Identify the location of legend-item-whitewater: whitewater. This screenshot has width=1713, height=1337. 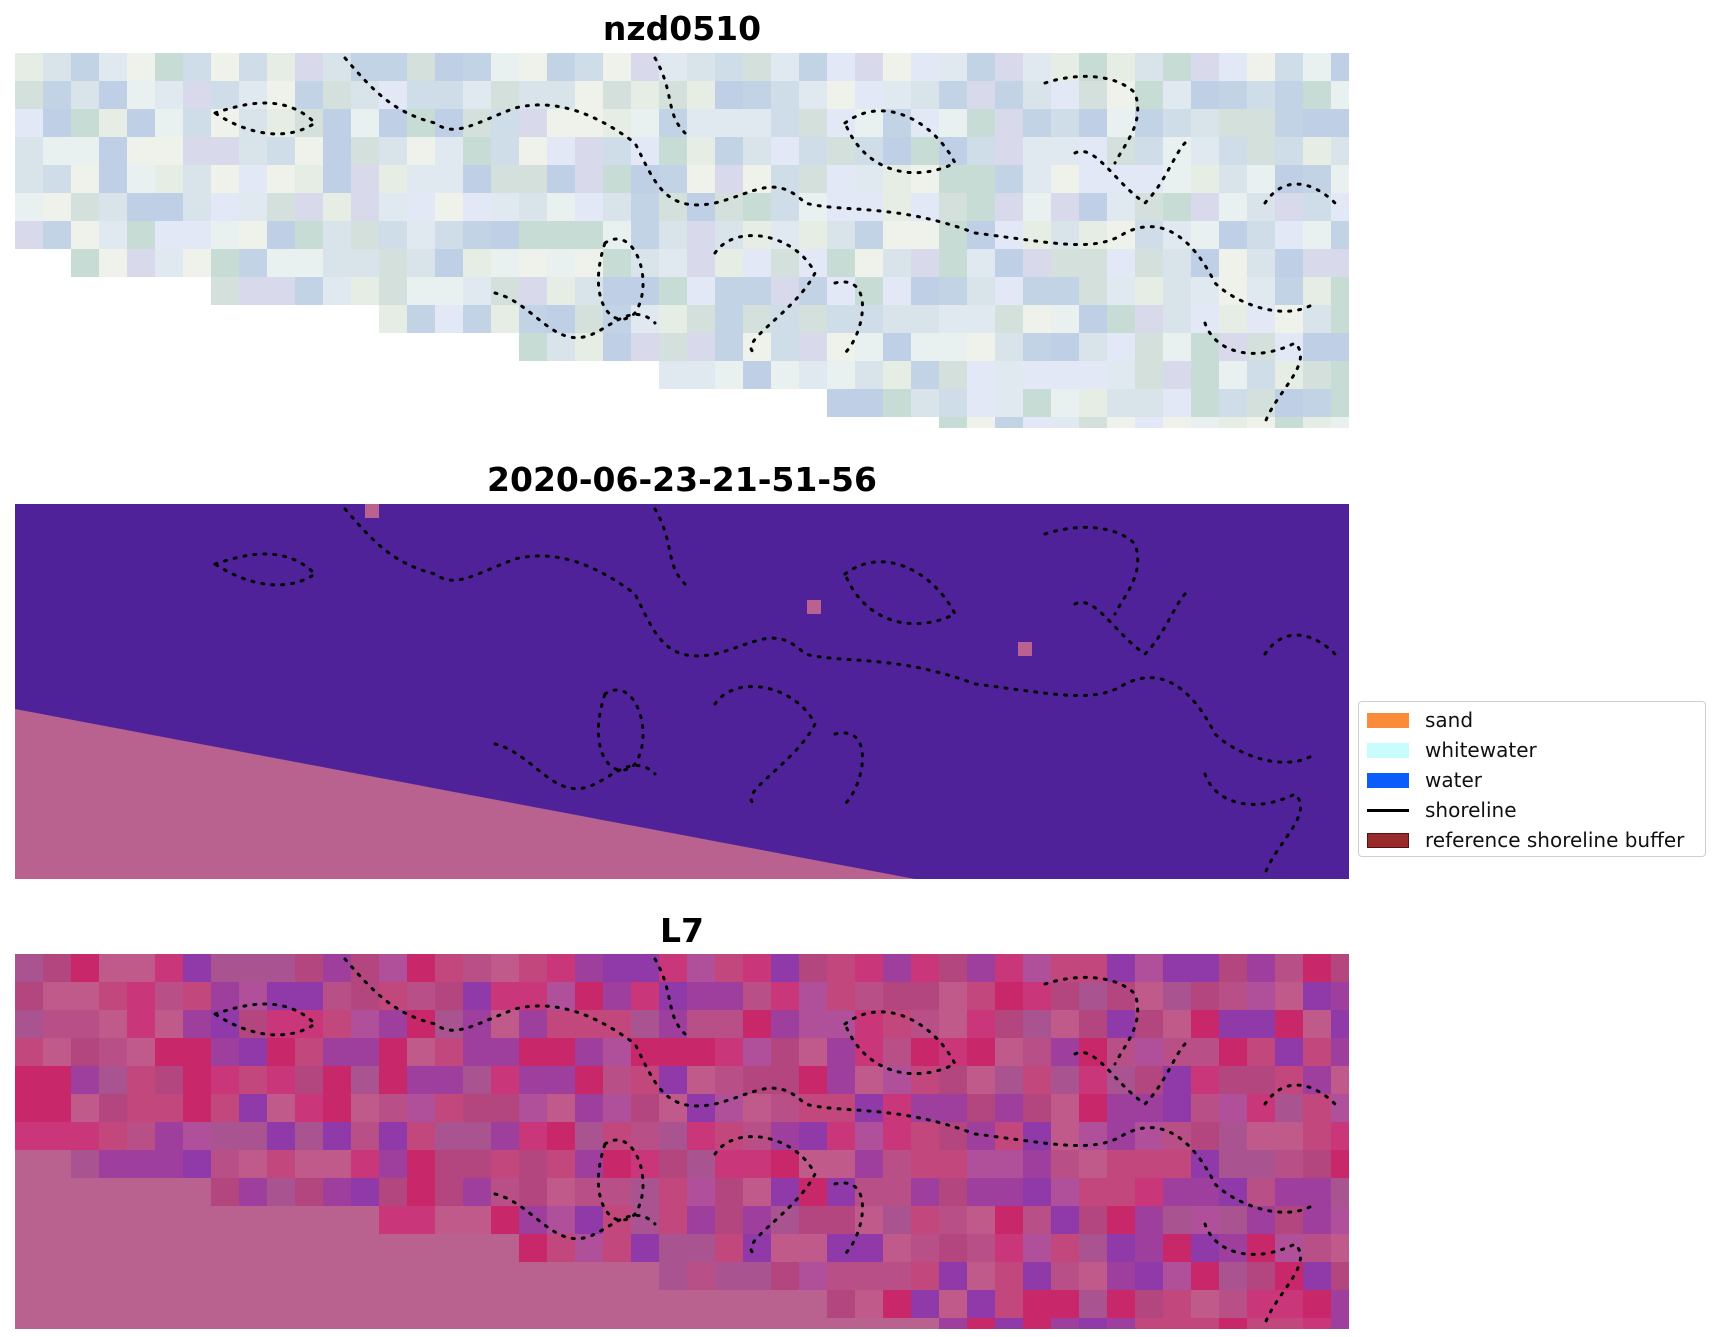
(1452, 750).